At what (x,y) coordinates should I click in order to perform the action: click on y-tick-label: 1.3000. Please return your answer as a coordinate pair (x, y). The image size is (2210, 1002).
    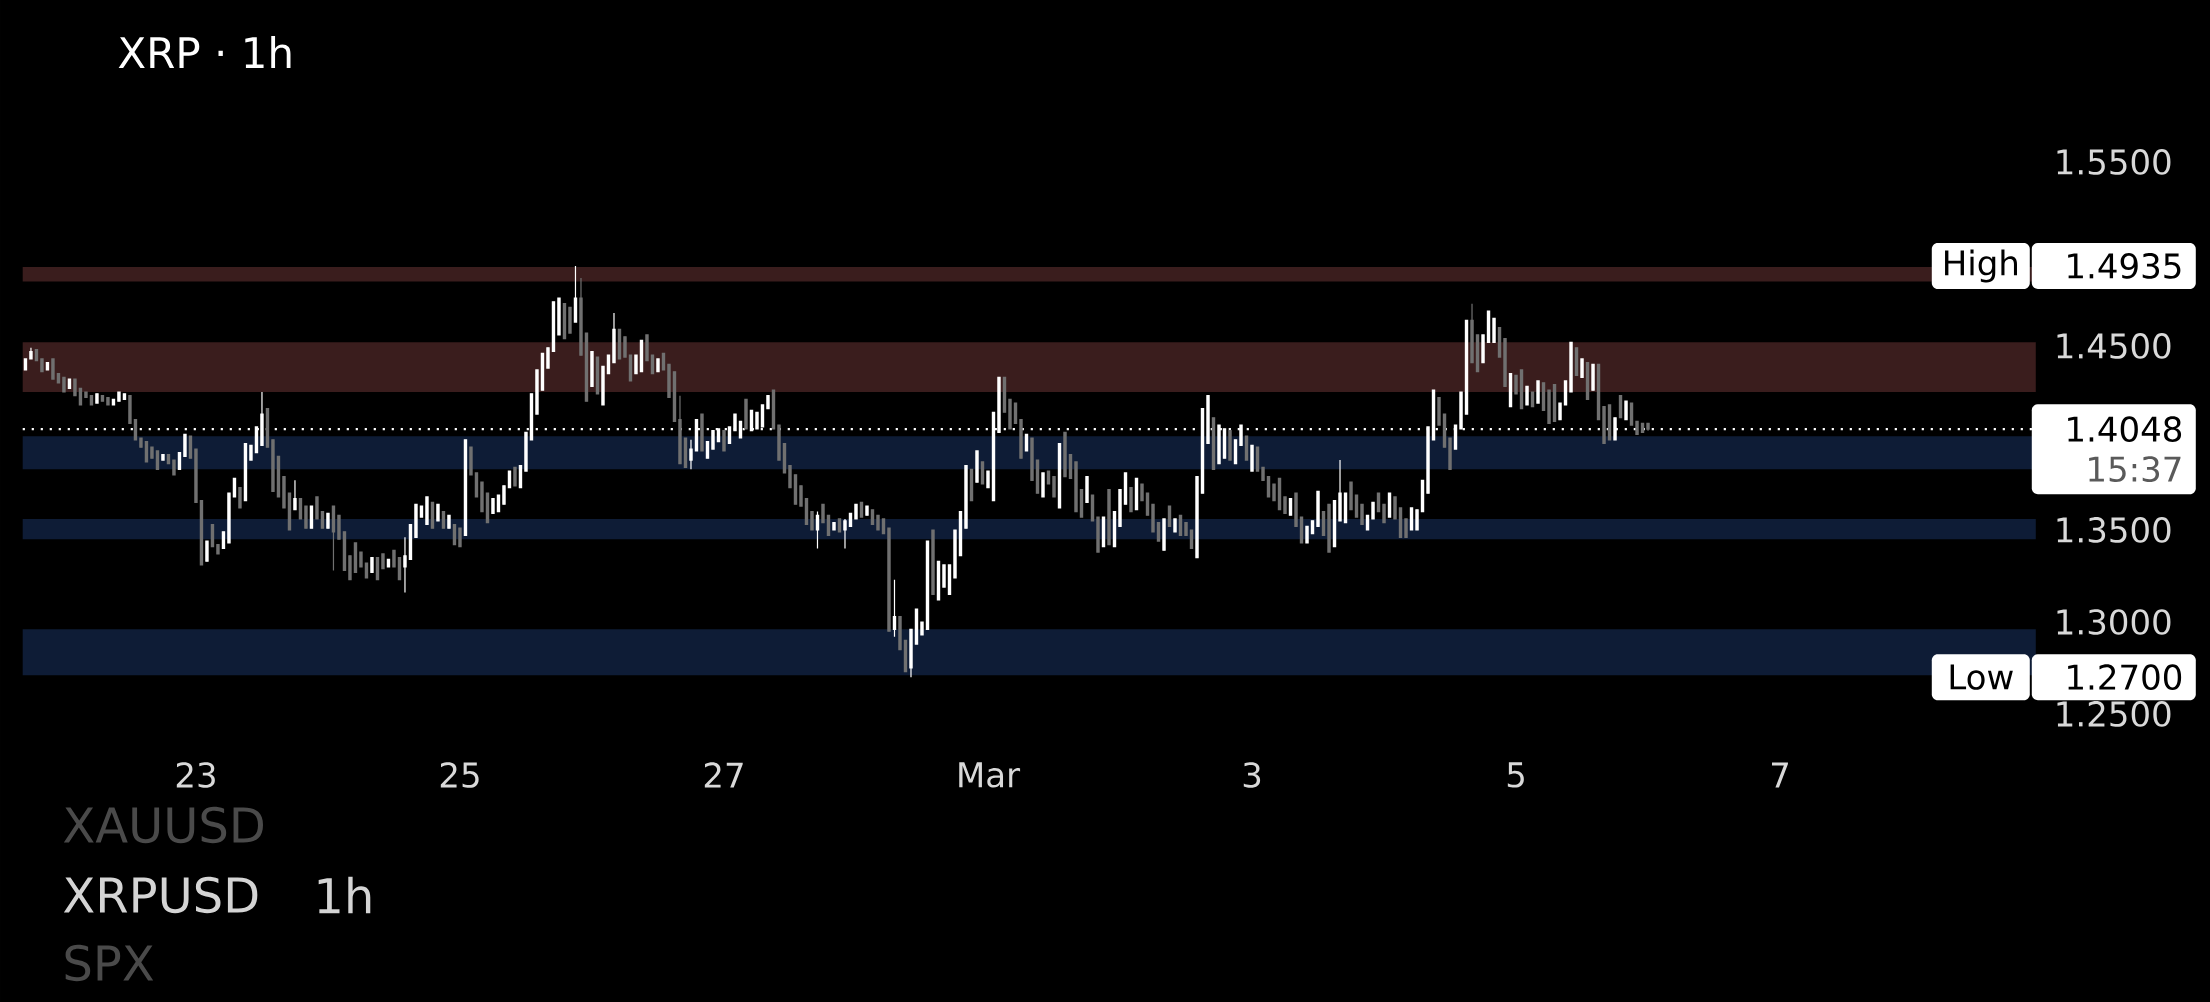
    Looking at the image, I should click on (2114, 622).